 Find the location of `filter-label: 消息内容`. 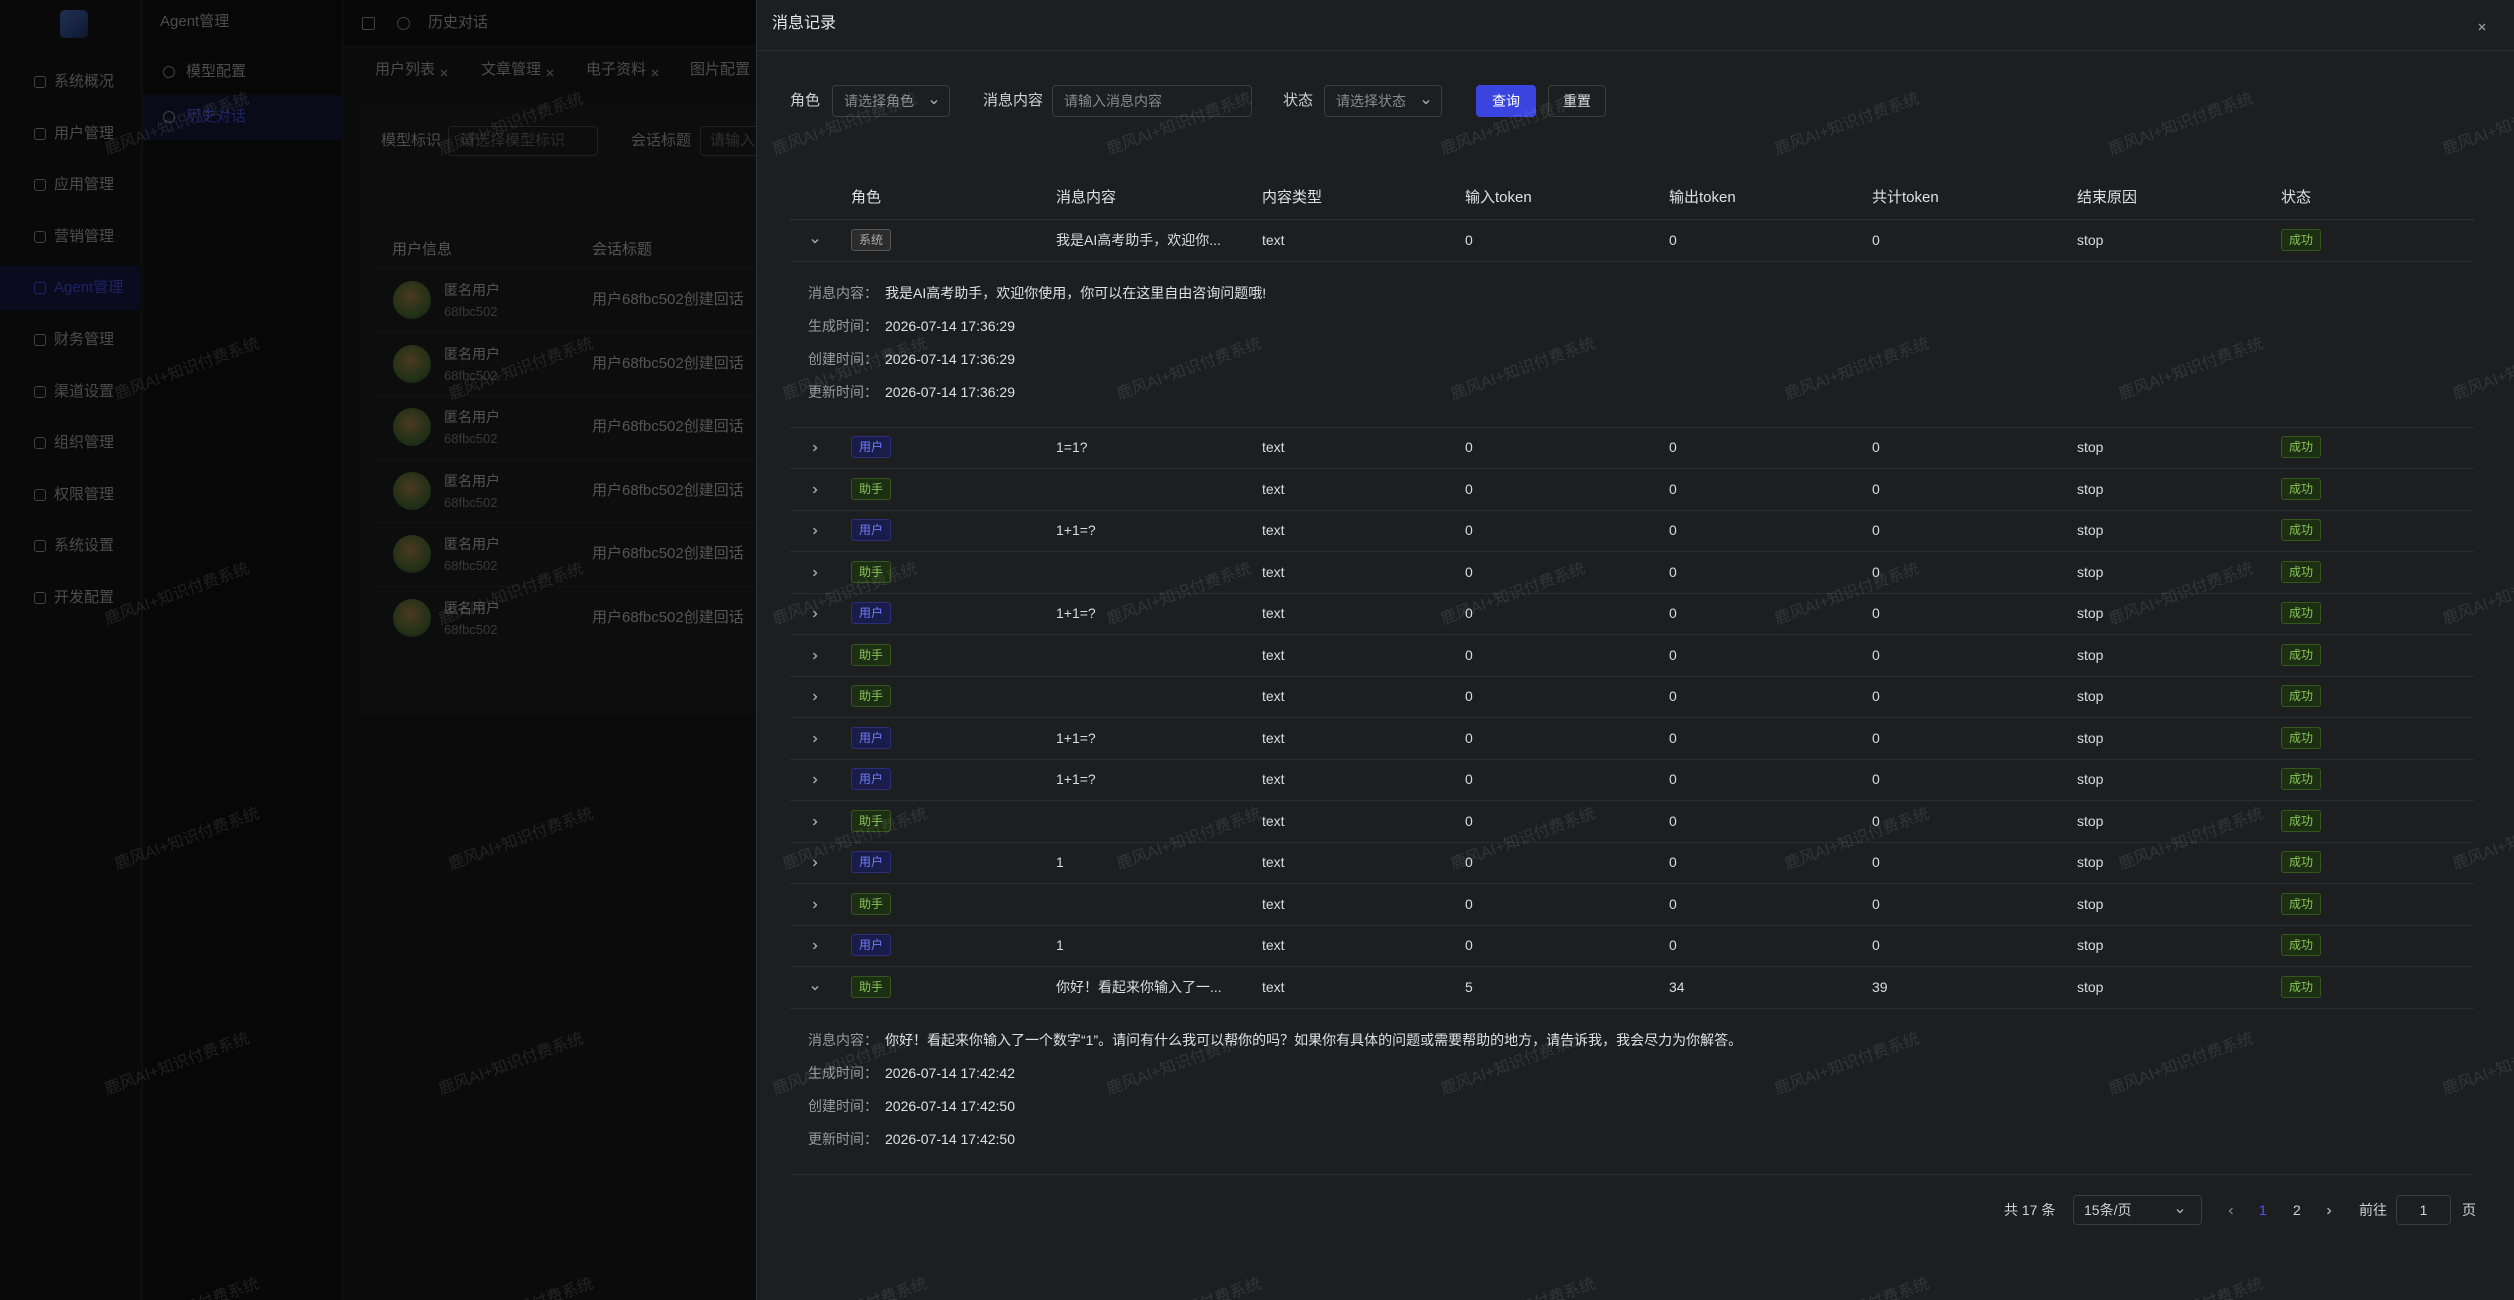

filter-label: 消息内容 is located at coordinates (1013, 100).